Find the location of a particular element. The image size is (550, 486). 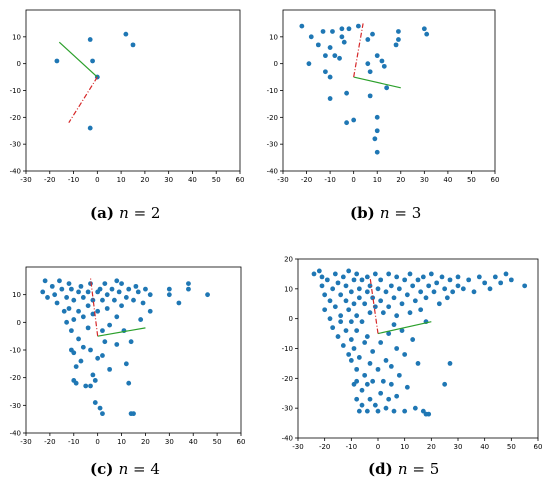

y-tick-label: 0 is located at coordinates (291, 319).